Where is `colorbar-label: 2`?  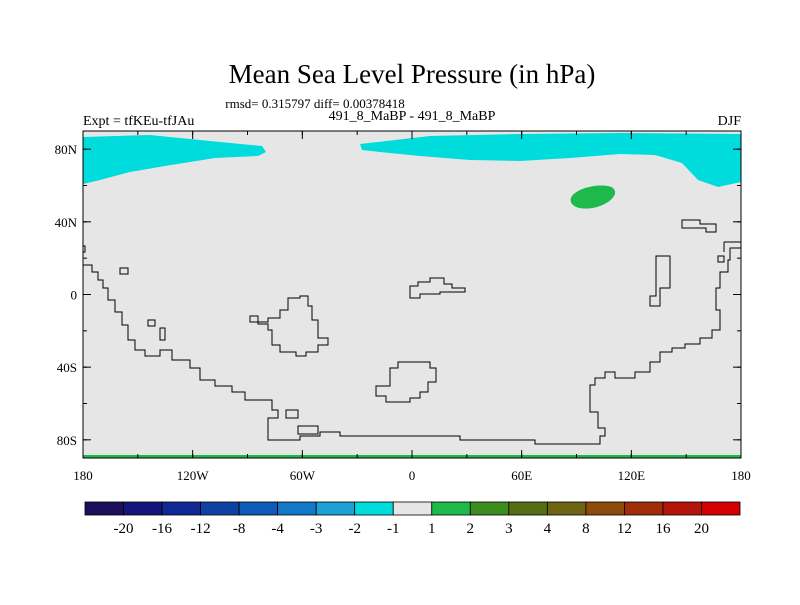 colorbar-label: 2 is located at coordinates (471, 529).